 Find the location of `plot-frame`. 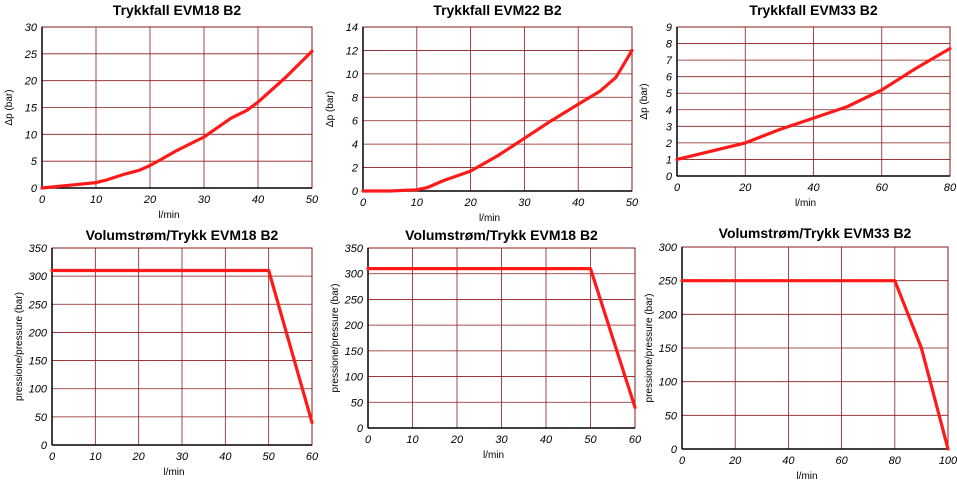

plot-frame is located at coordinates (497, 109).